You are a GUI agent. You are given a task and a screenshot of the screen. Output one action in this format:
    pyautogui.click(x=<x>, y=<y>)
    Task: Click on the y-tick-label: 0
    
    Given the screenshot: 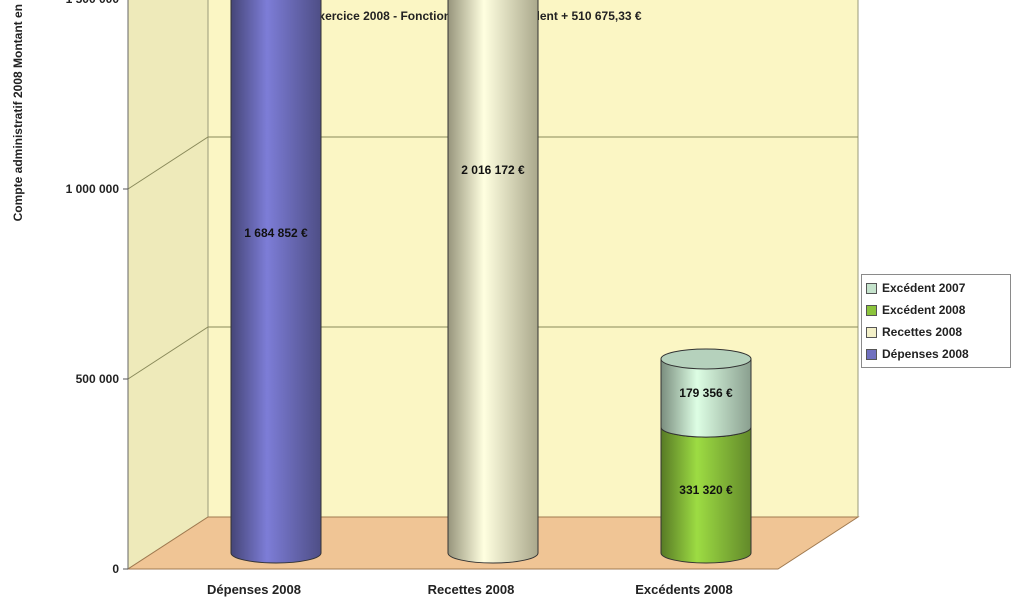 What is the action you would take?
    pyautogui.click(x=115, y=569)
    